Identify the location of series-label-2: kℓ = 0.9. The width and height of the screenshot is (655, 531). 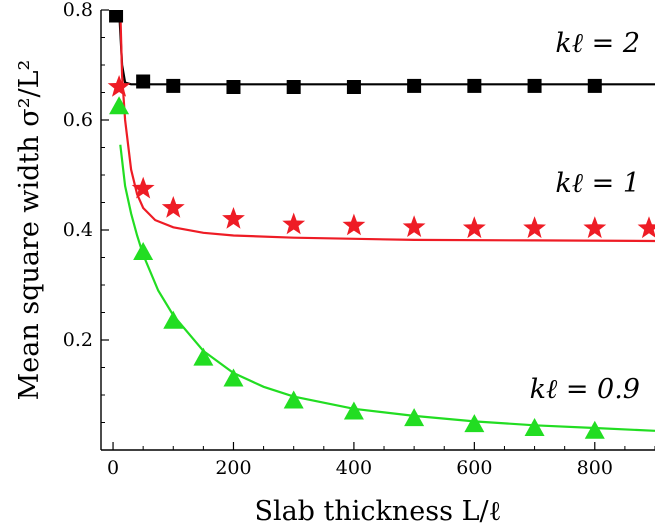
(585, 389).